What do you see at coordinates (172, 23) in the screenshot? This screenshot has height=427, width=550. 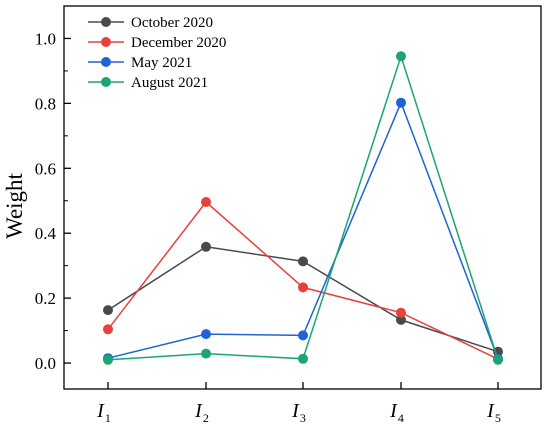 I see `legend-label: October 2020` at bounding box center [172, 23].